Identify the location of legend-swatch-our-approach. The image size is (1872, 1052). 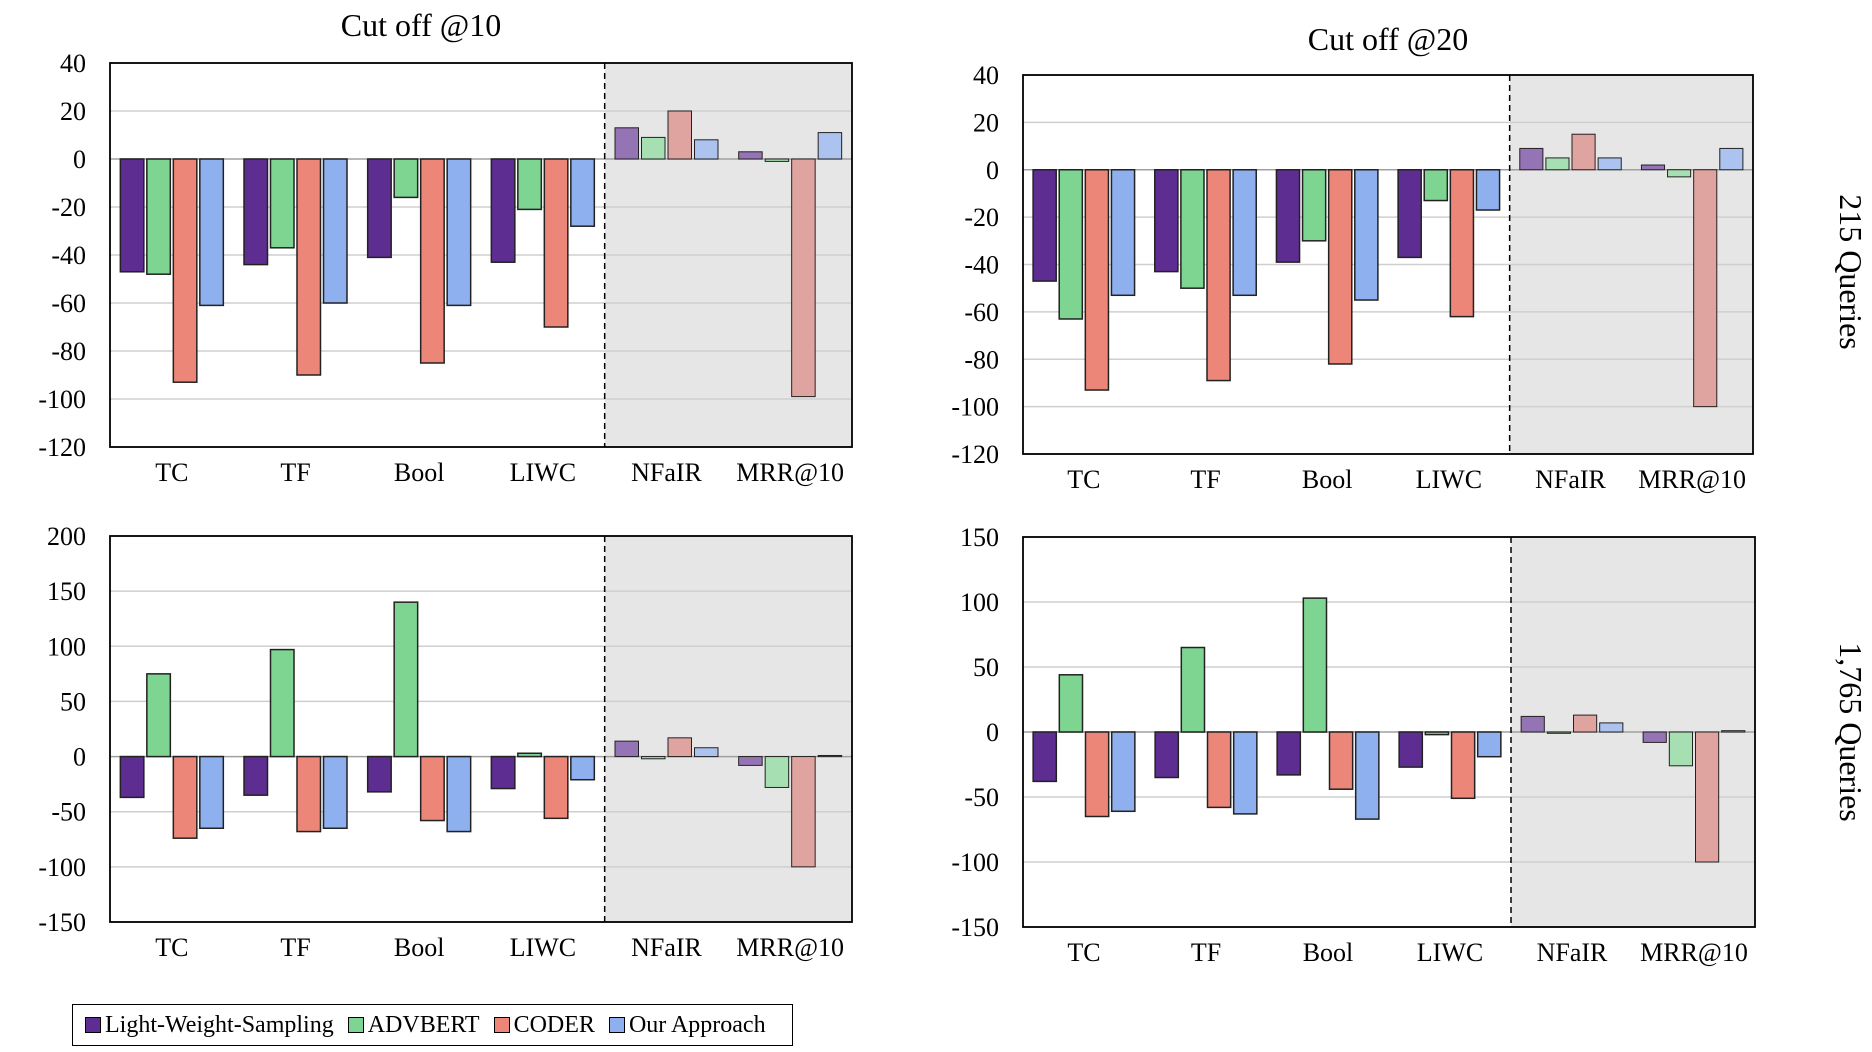
(616, 1025).